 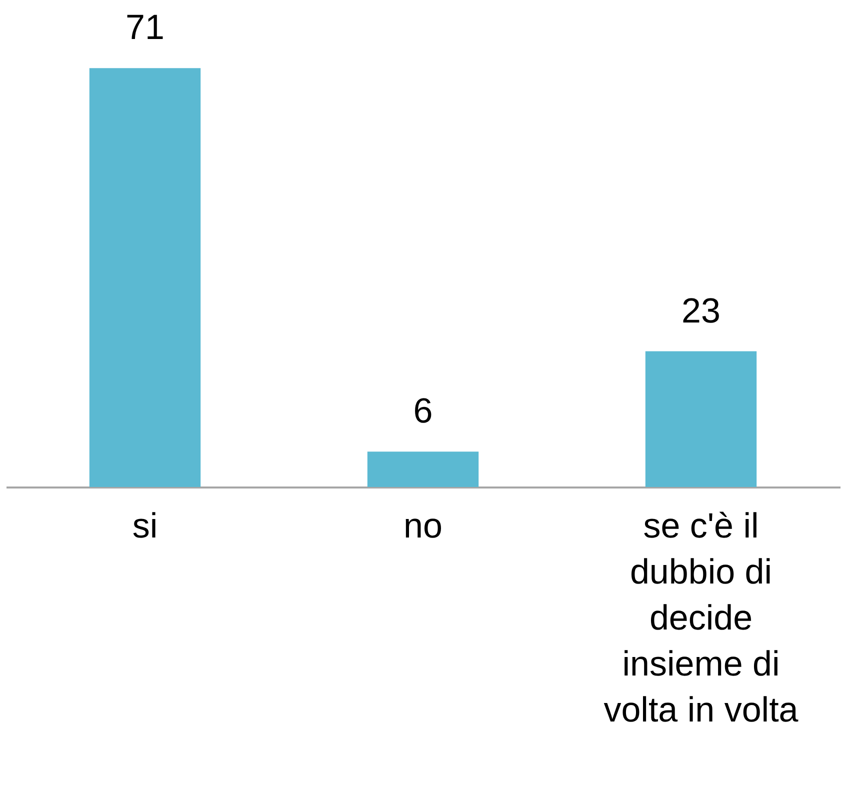 What do you see at coordinates (145, 28) in the screenshot?
I see `data-label: 71` at bounding box center [145, 28].